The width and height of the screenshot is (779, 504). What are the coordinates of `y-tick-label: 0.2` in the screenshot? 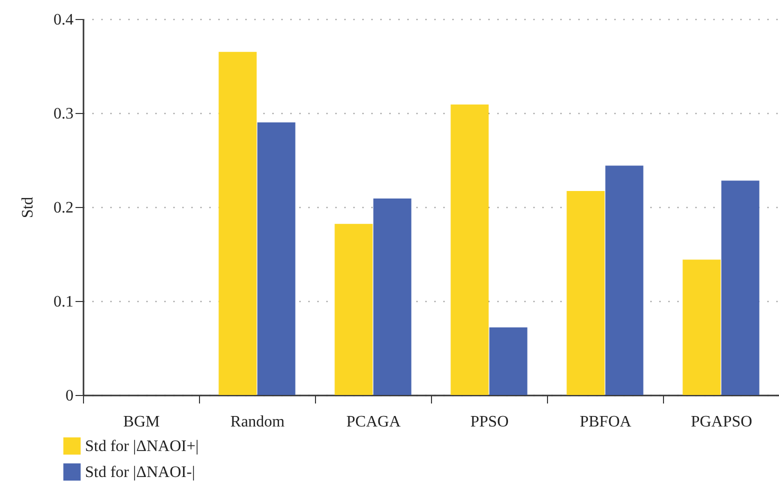 It's located at (64, 208).